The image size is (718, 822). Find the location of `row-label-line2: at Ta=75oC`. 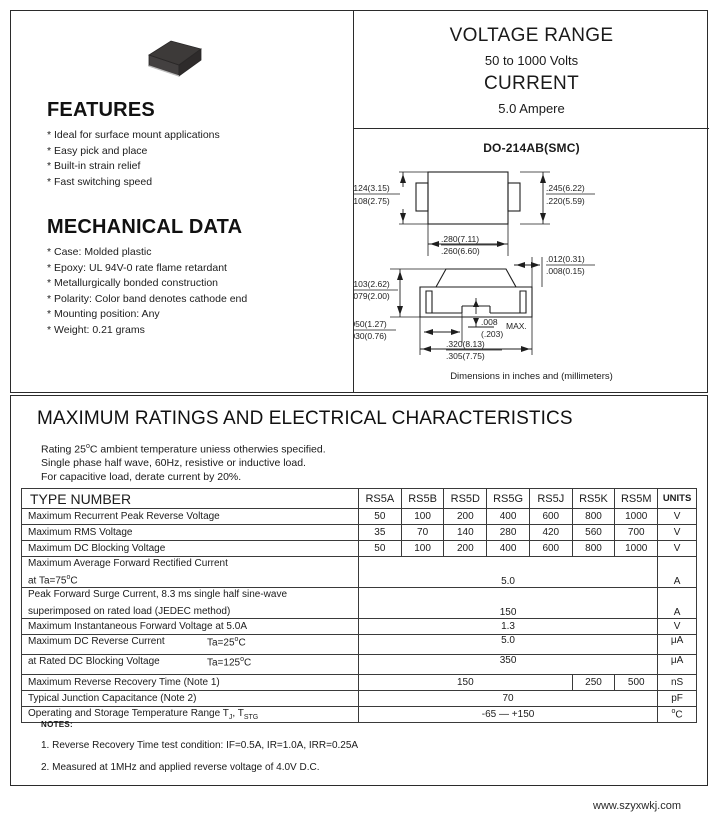

row-label-line2: at Ta=75oC is located at coordinates (53, 579).